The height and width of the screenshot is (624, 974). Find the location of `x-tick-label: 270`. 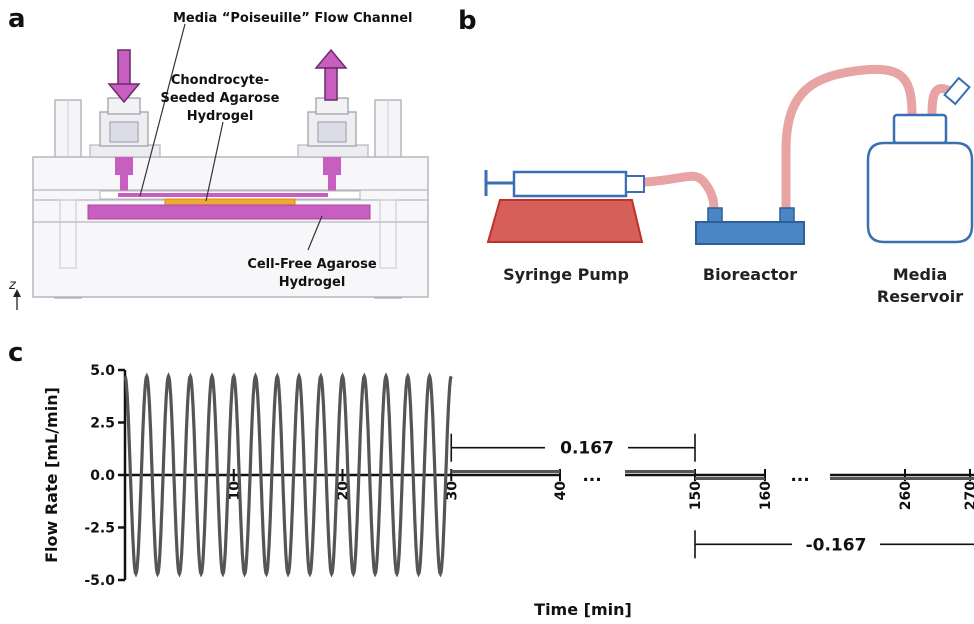

x-tick-label: 270 is located at coordinates (968, 495).